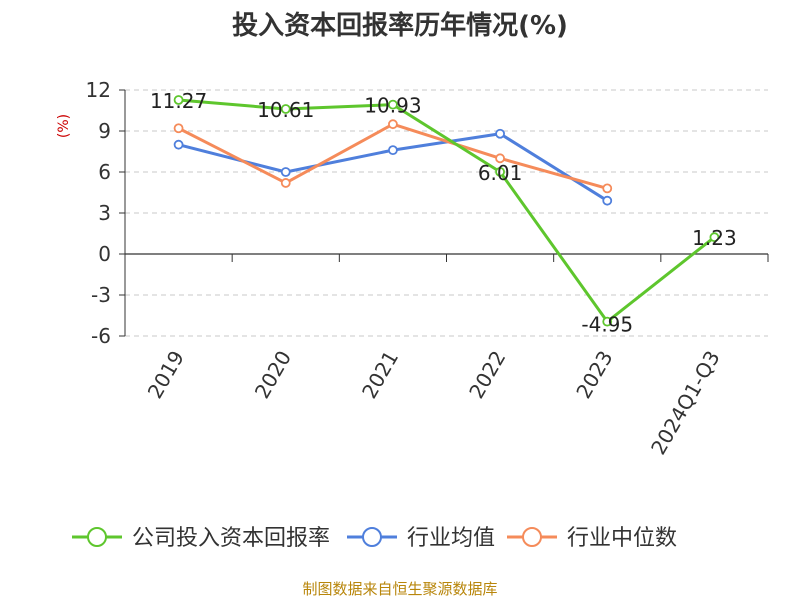 This screenshot has height=600, width=800. What do you see at coordinates (104, 213) in the screenshot?
I see `y-tick-label: 3` at bounding box center [104, 213].